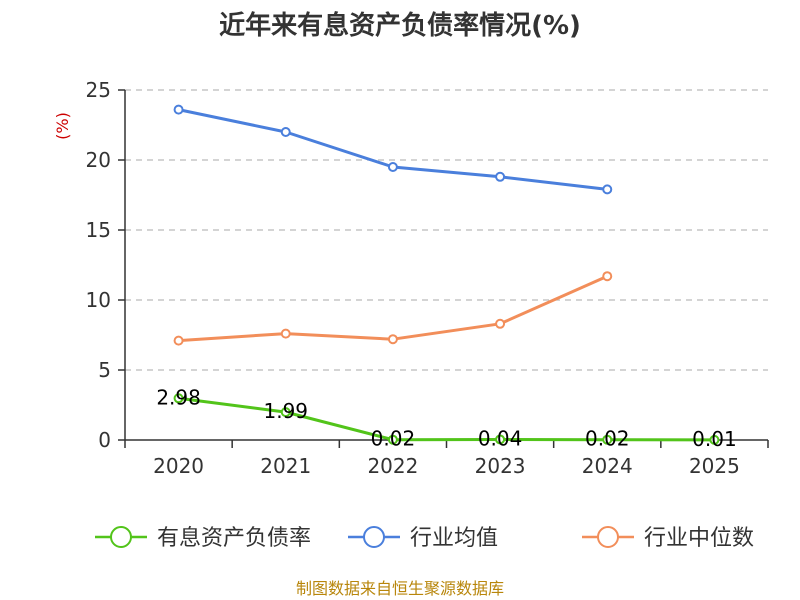  I want to click on x-tick-label: 2021, so click(285, 466).